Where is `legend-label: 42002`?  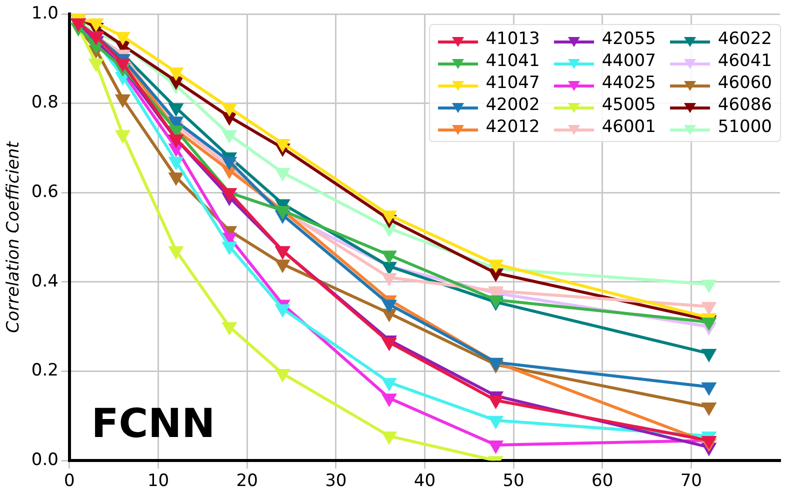 legend-label: 42002 is located at coordinates (513, 105).